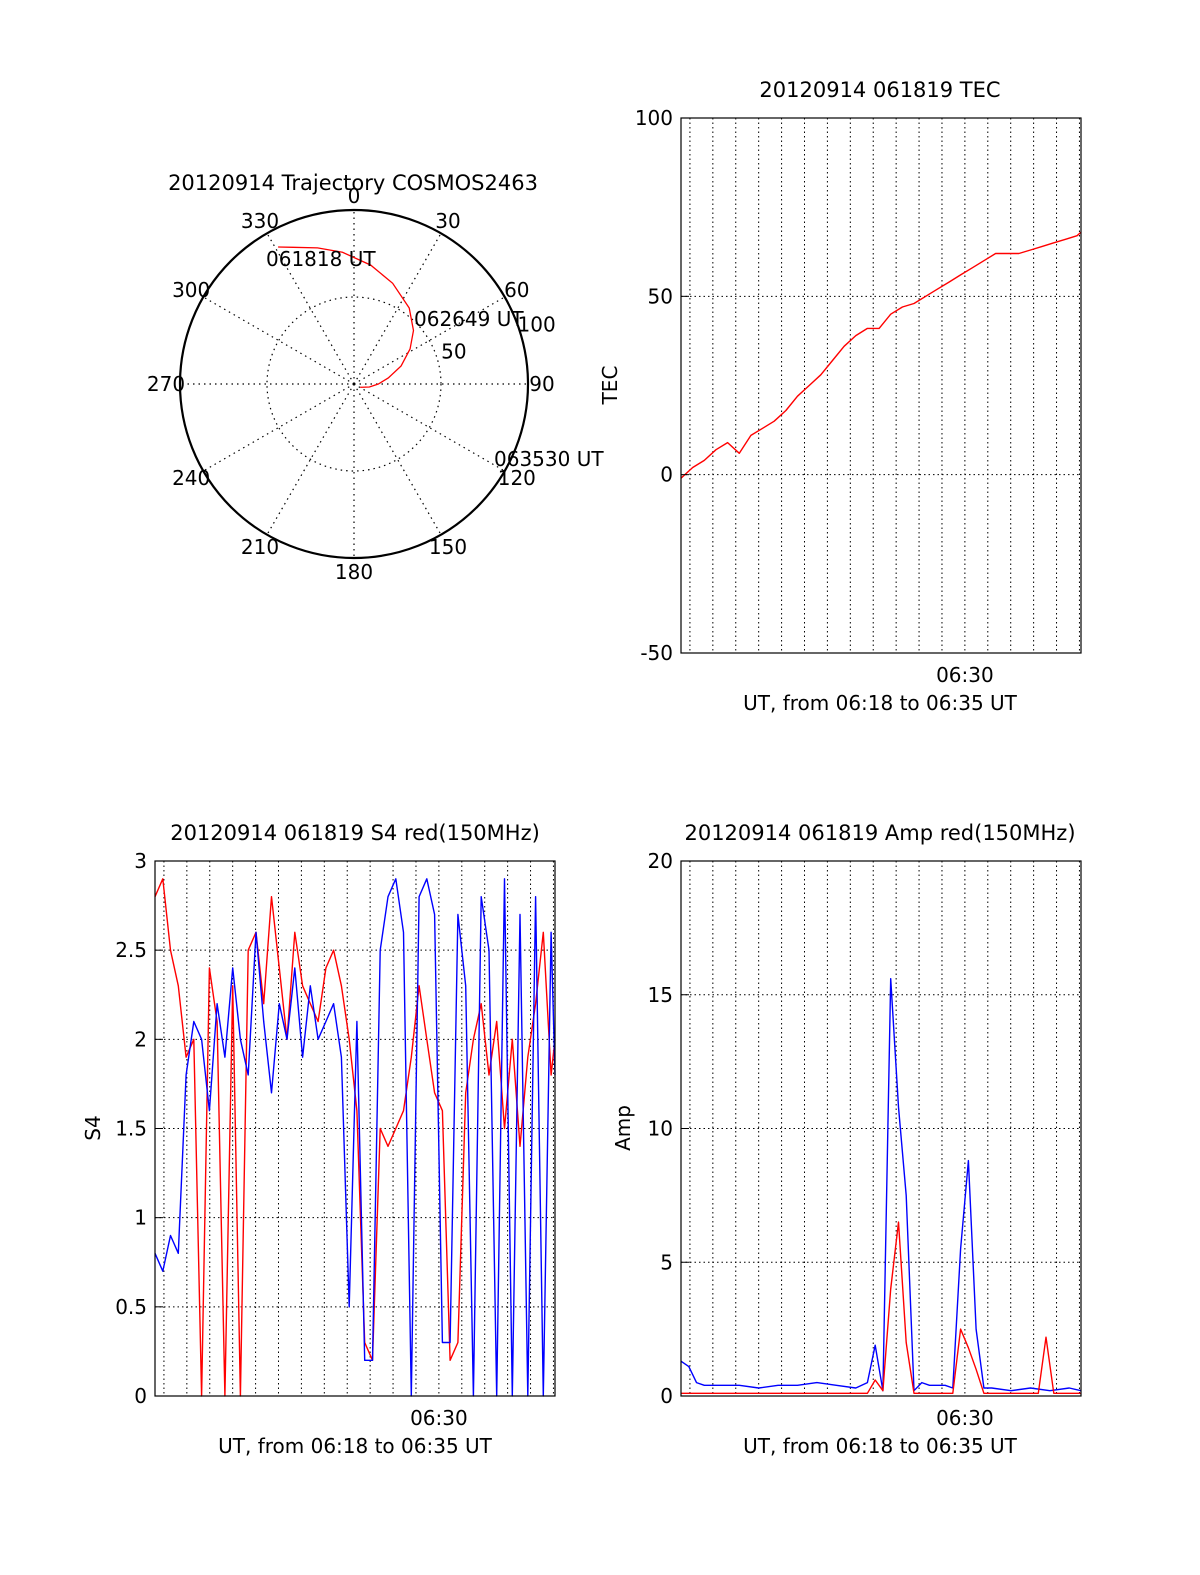  I want to click on amp-x-label: UT, from 06:18 to 06:35 UT, so click(880, 1446).